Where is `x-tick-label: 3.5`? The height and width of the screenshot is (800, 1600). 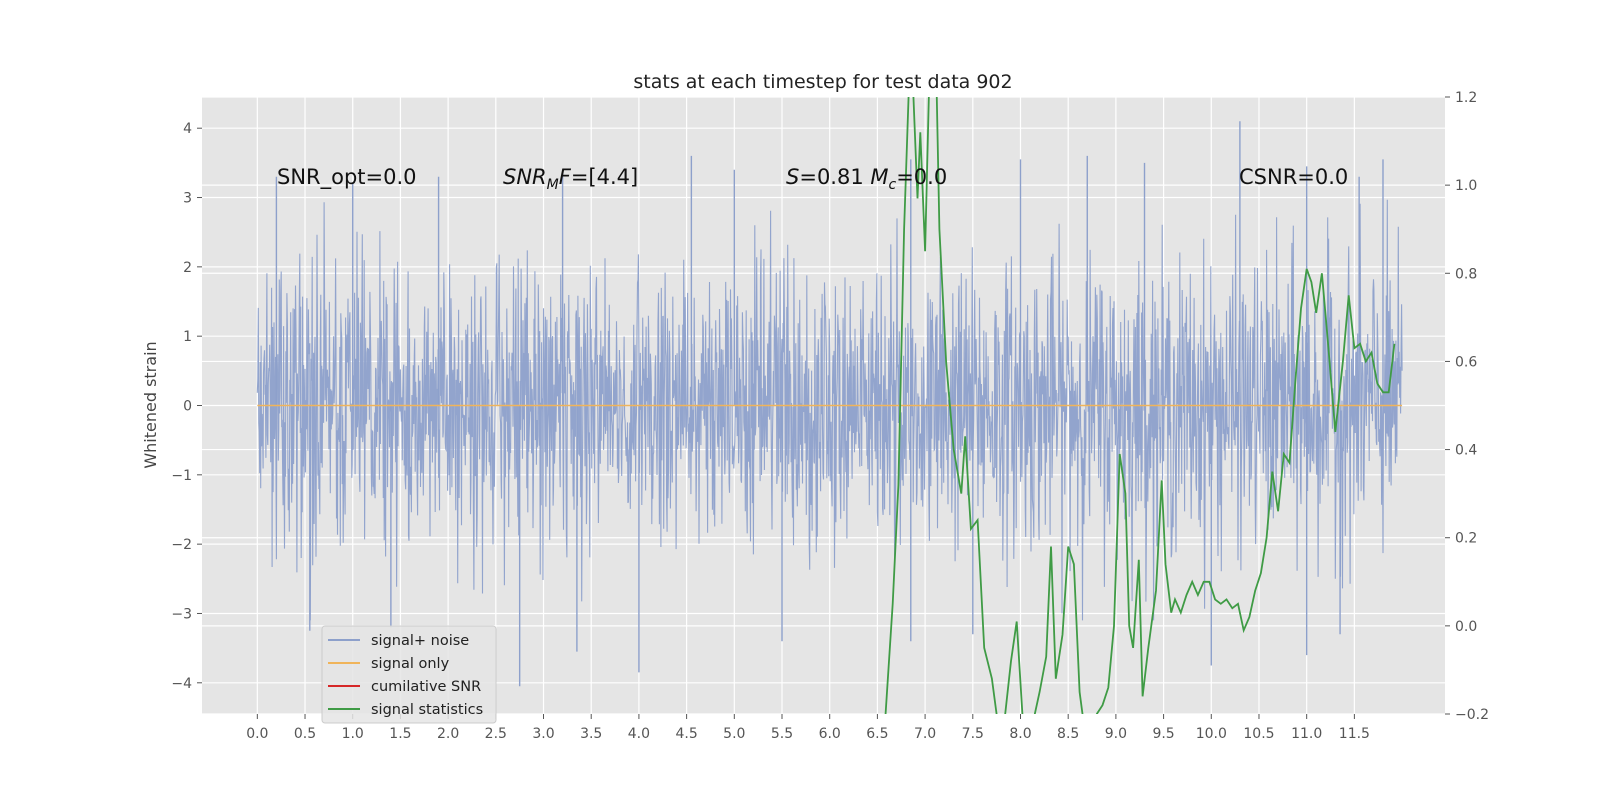
x-tick-label: 3.5 is located at coordinates (591, 734).